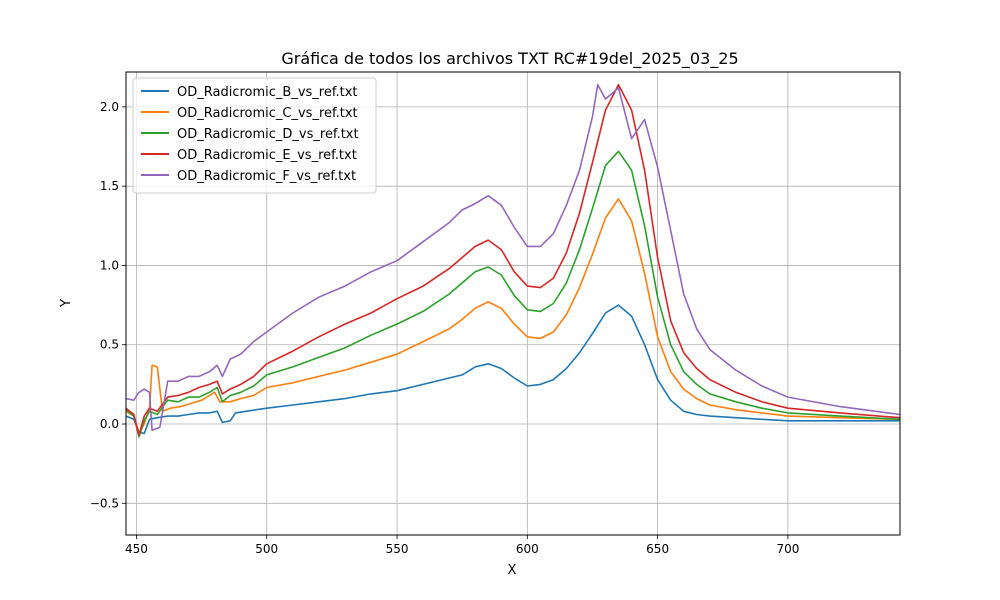 The width and height of the screenshot is (1000, 600). Describe the element at coordinates (66, 303) in the screenshot. I see `y-axis-label: Y` at that location.